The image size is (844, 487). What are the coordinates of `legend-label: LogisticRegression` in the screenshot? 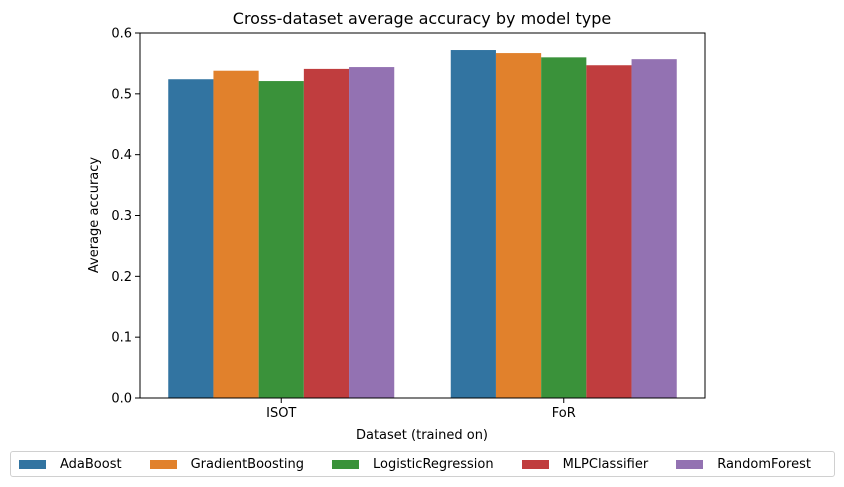 It's located at (433, 464).